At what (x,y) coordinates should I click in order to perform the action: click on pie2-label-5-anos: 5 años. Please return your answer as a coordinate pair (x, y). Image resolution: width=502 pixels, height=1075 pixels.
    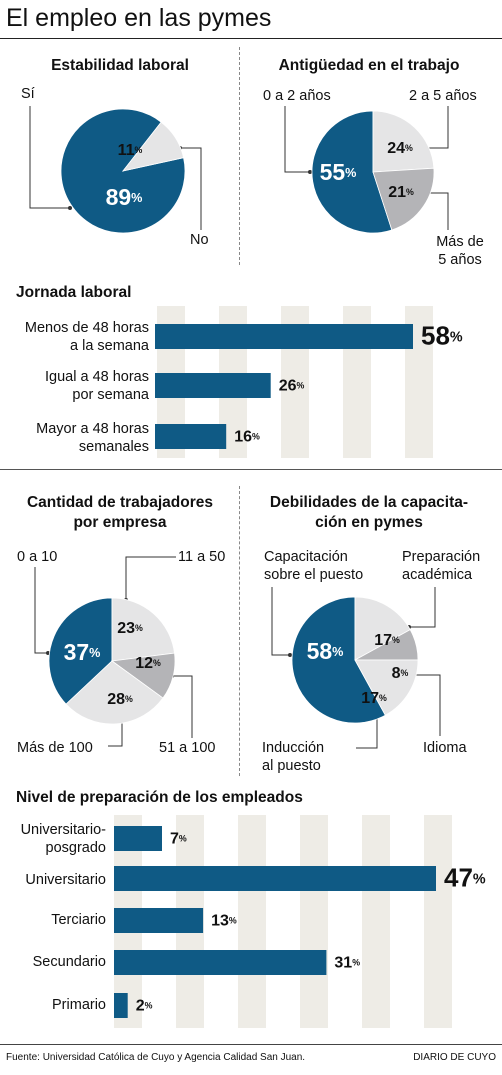
    Looking at the image, I should click on (460, 260).